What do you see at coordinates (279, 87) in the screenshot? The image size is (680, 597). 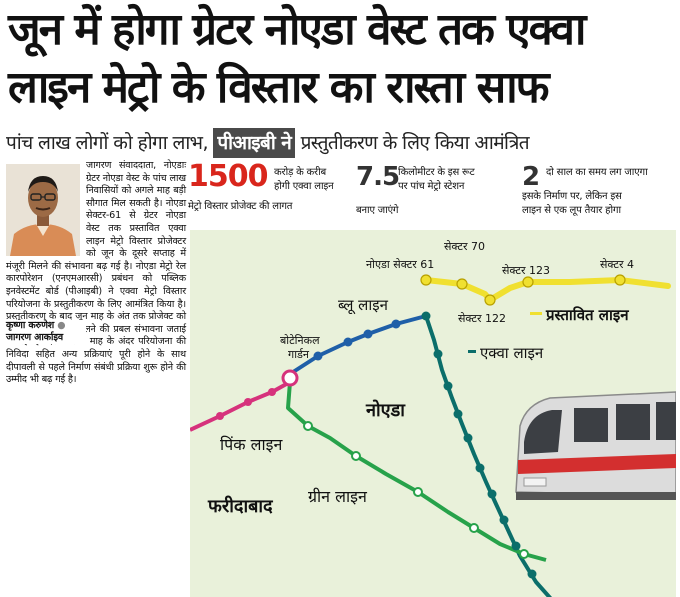 I see `headline-line-2: लाइन मेट्रो के विस्तार का रास्ता साफ` at bounding box center [279, 87].